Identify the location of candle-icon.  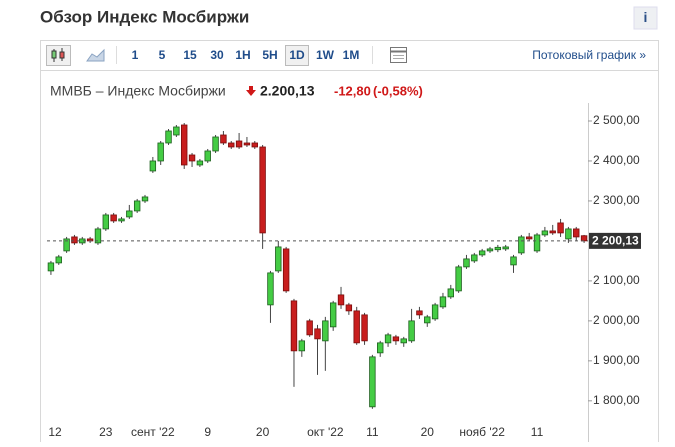
(58, 55).